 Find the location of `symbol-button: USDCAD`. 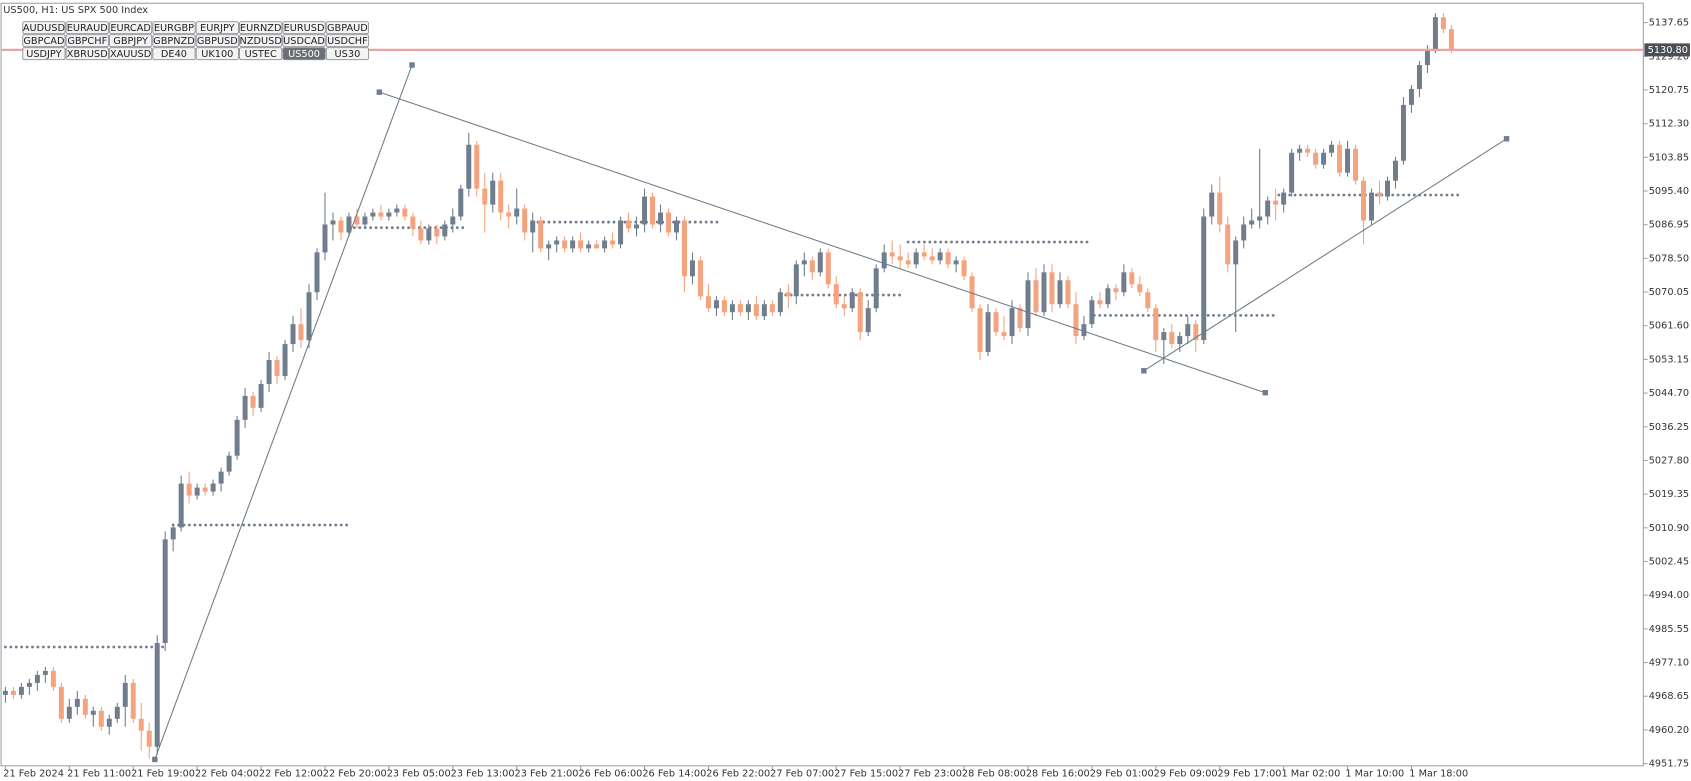

symbol-button: USDCAD is located at coordinates (304, 41).